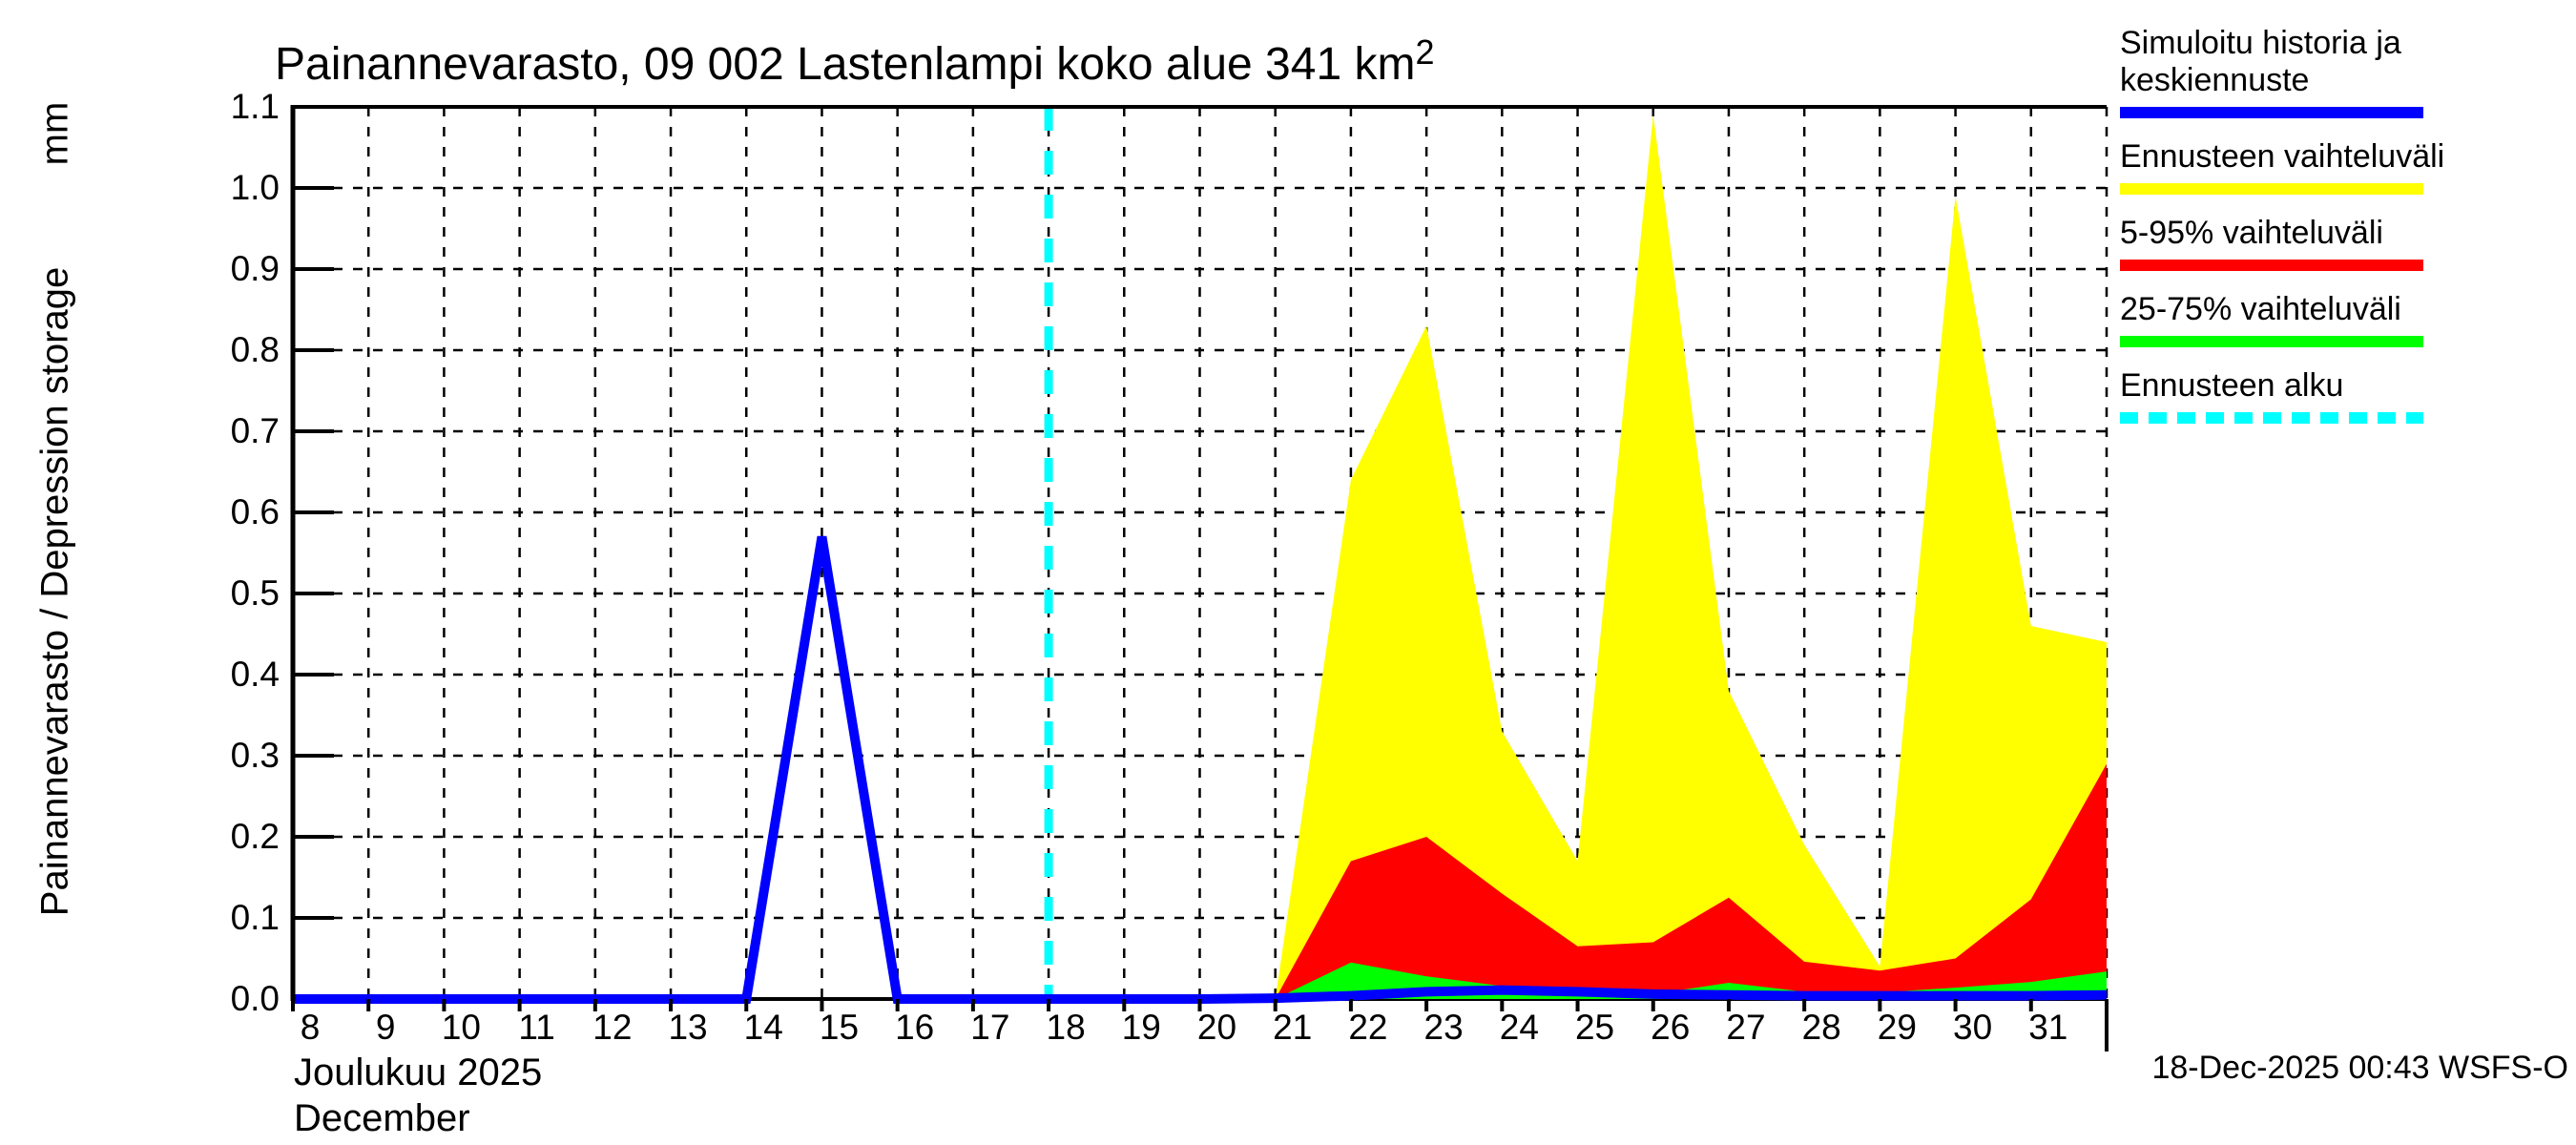  What do you see at coordinates (255, 999) in the screenshot?
I see `y-tick-label: 0.0` at bounding box center [255, 999].